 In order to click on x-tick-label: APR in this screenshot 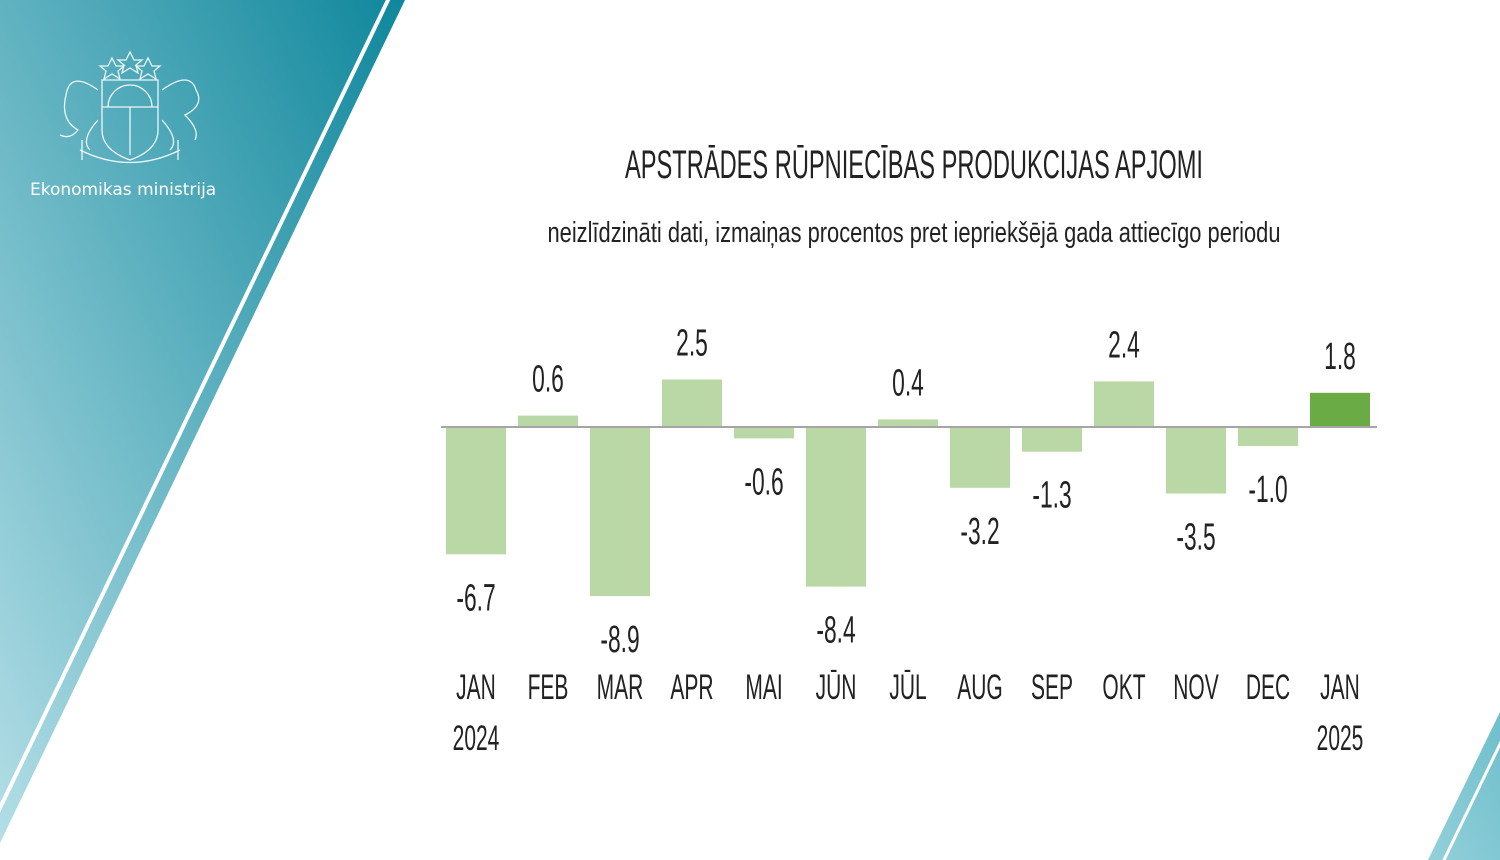, I will do `click(691, 688)`.